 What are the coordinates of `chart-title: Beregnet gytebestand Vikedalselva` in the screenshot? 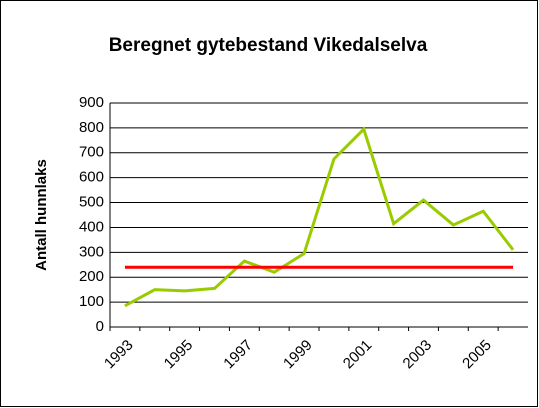 It's located at (268, 45).